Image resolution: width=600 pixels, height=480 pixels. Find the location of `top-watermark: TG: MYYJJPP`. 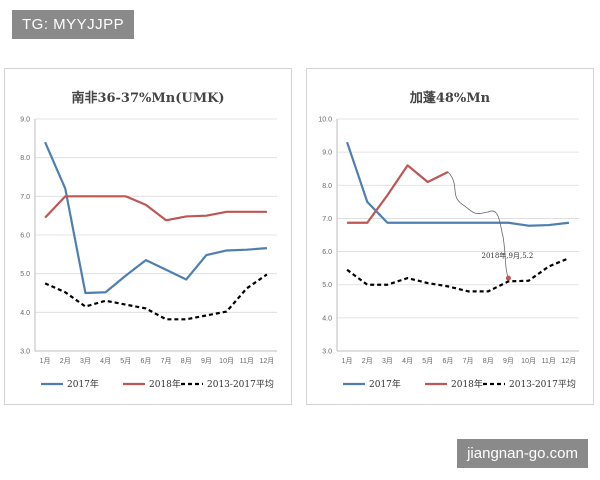

top-watermark: TG: MYYJJPP is located at coordinates (73, 24).